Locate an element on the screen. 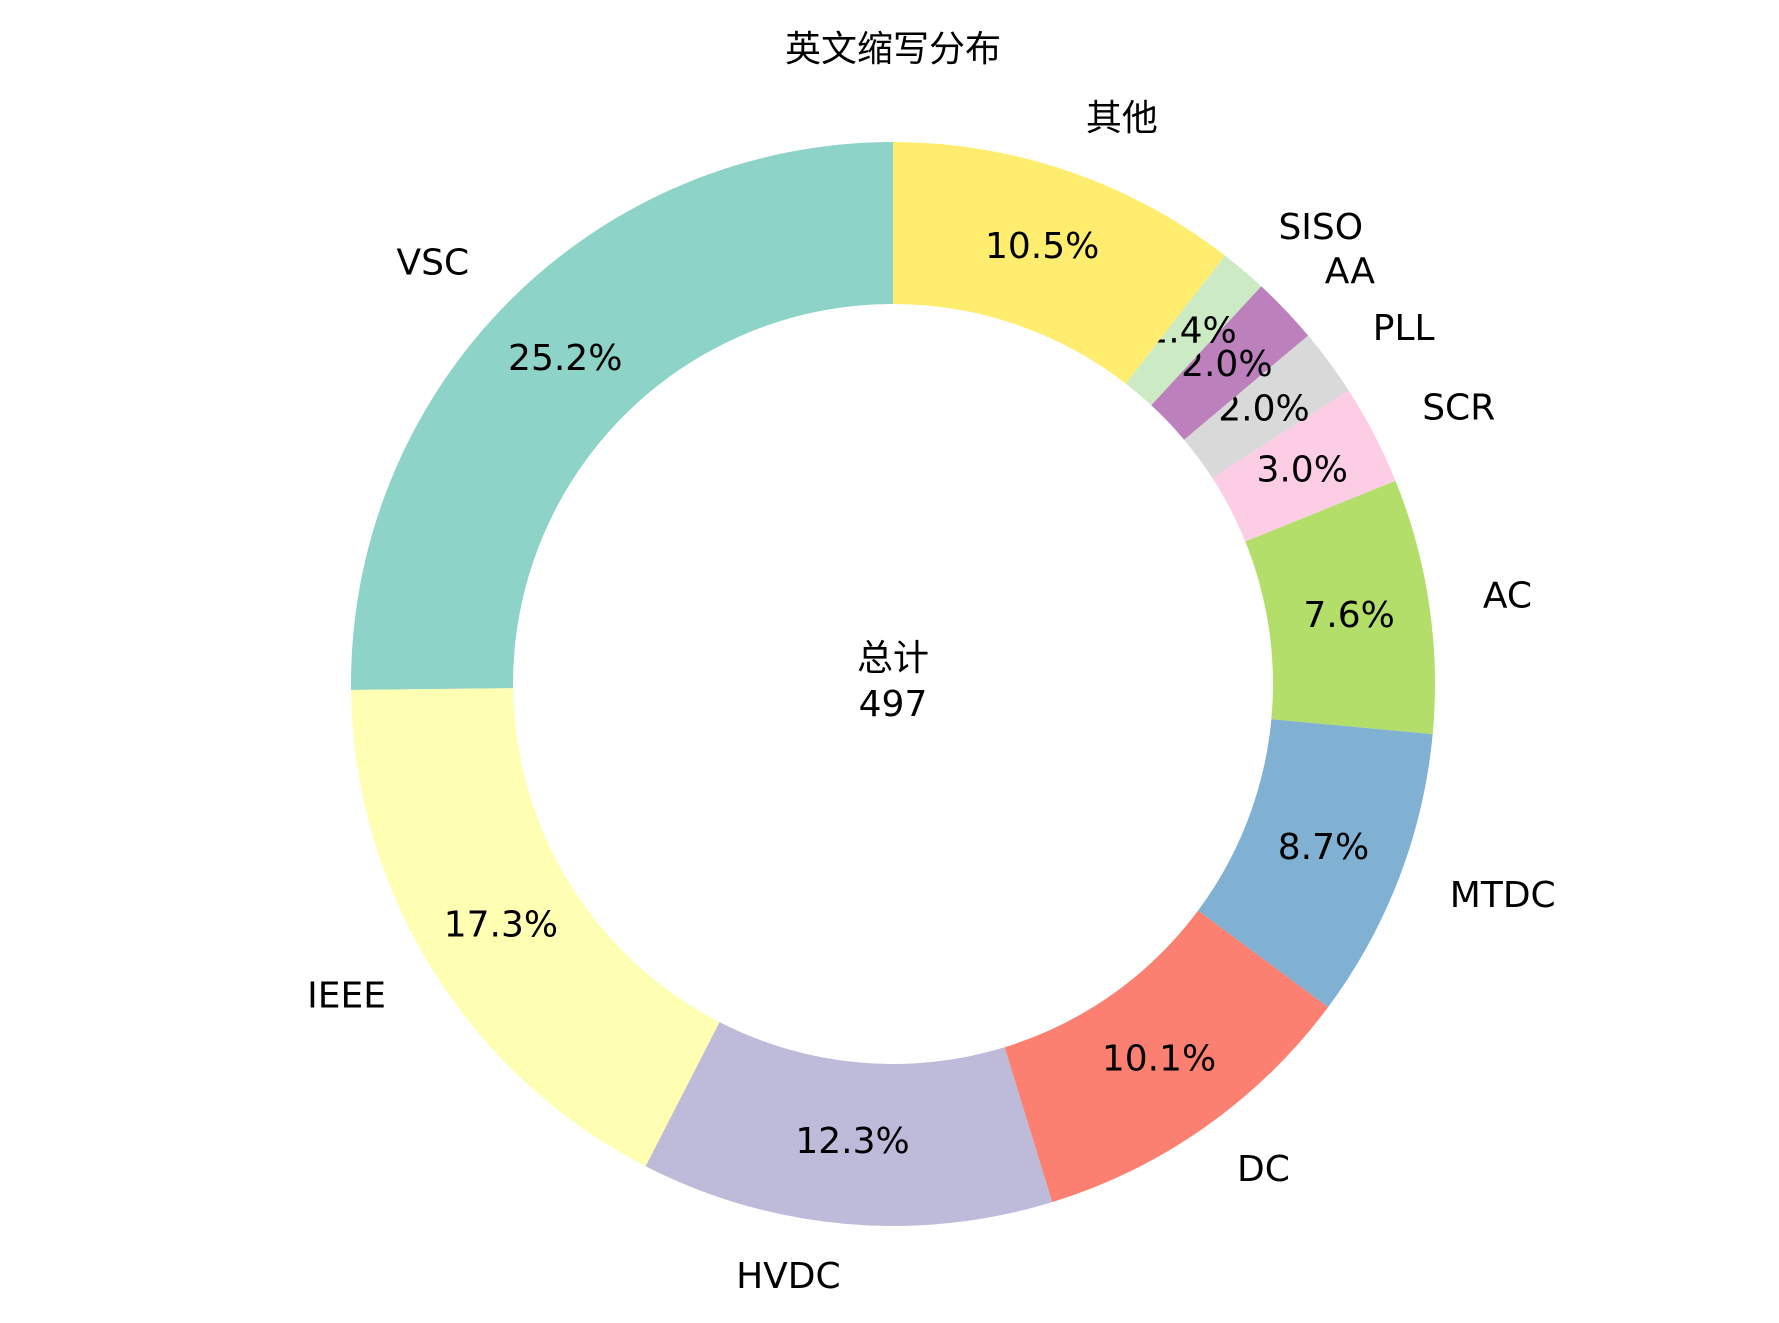 This screenshot has height=1323, width=1779. chart-title: 英文缩写分布 is located at coordinates (893, 49).